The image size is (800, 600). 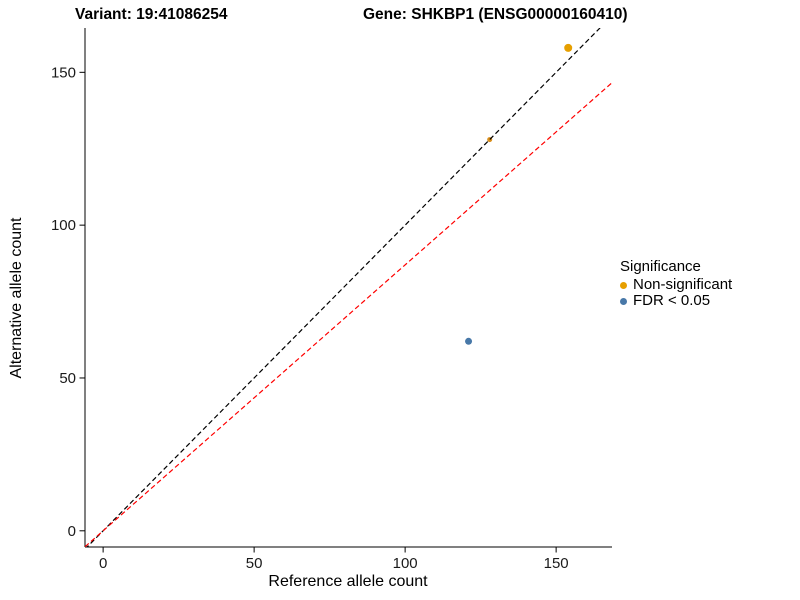 What do you see at coordinates (72, 531) in the screenshot?
I see `y-tick-label: 0` at bounding box center [72, 531].